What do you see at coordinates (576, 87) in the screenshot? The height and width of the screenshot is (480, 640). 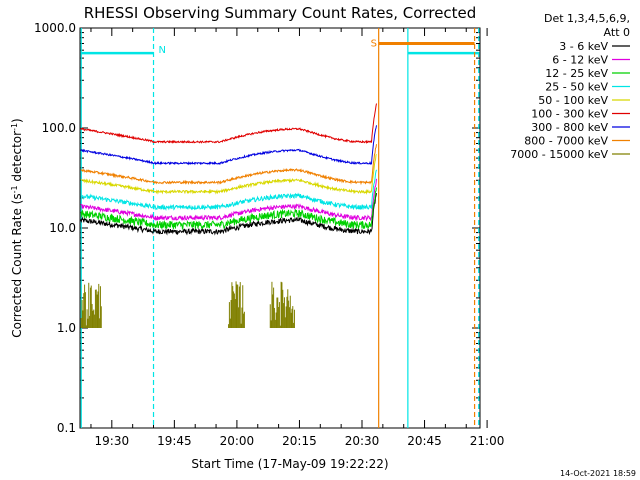 I see `legend-label: 25 - 50 keV` at bounding box center [576, 87].